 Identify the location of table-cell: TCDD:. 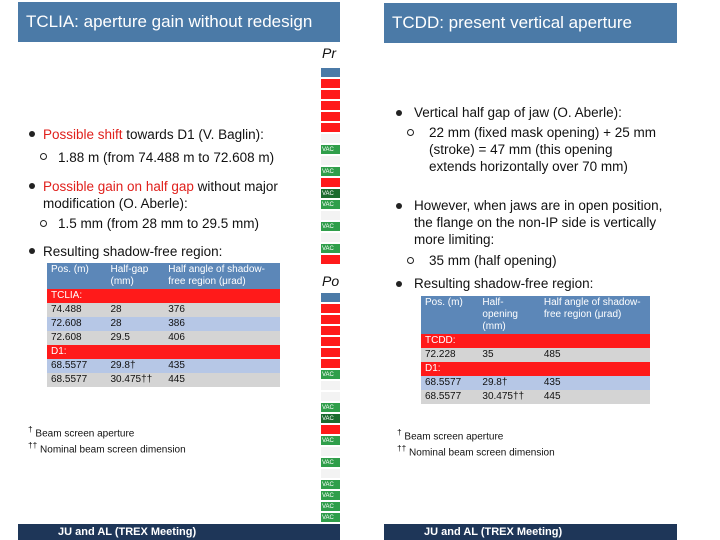
(535, 341).